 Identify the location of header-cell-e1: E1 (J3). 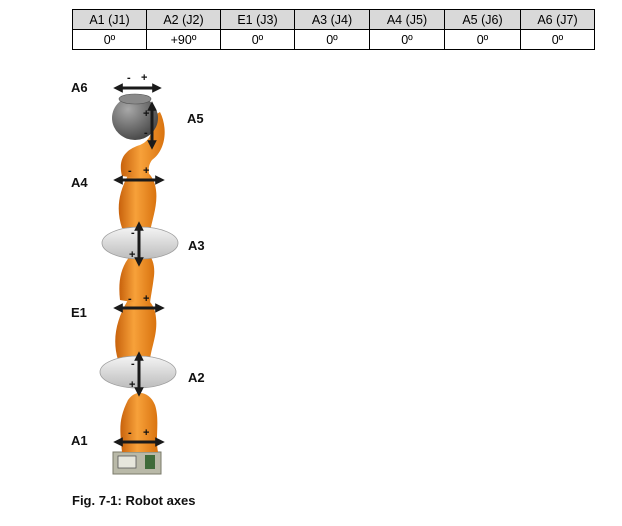
(257, 19).